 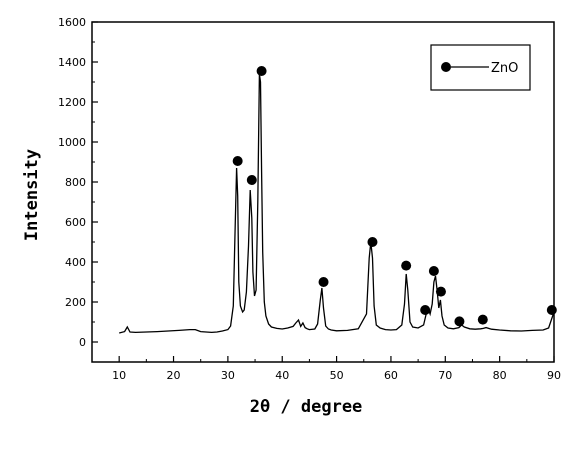 I want to click on x-tick-label: 70, so click(x=445, y=375).